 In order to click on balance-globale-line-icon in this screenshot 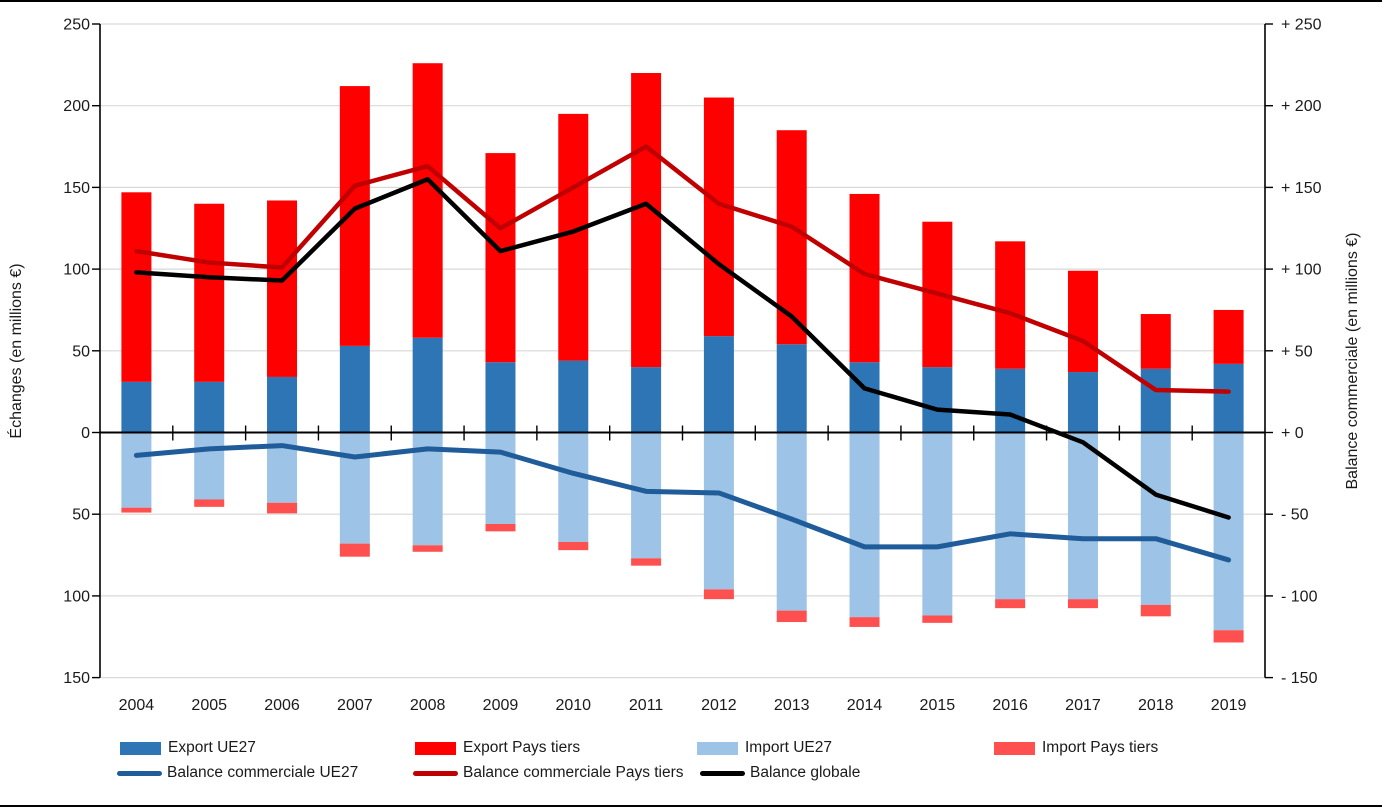, I will do `click(722, 773)`.